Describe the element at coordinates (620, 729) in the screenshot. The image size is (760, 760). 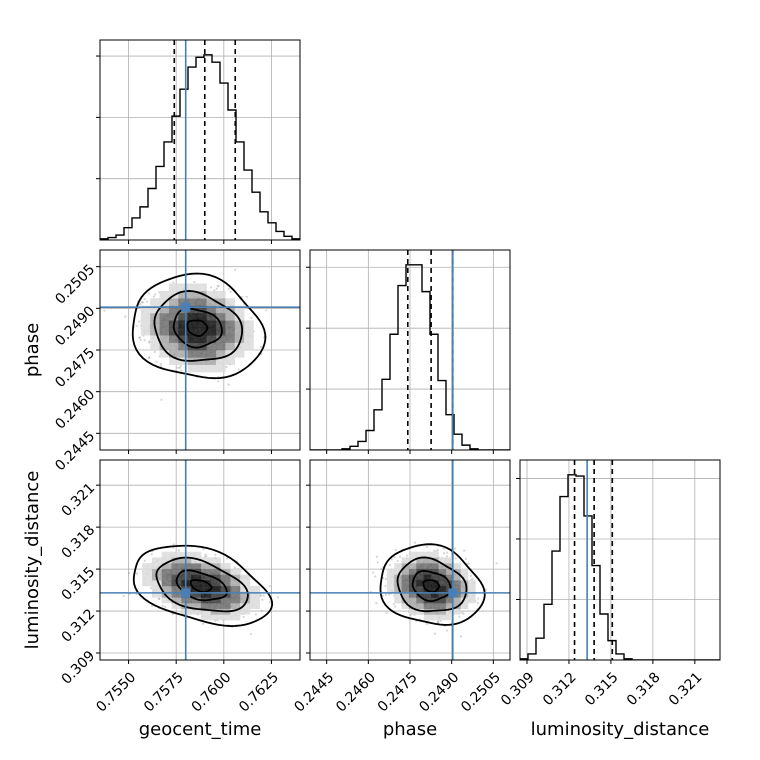
I see `x-axis-label: luminosity_distance` at that location.